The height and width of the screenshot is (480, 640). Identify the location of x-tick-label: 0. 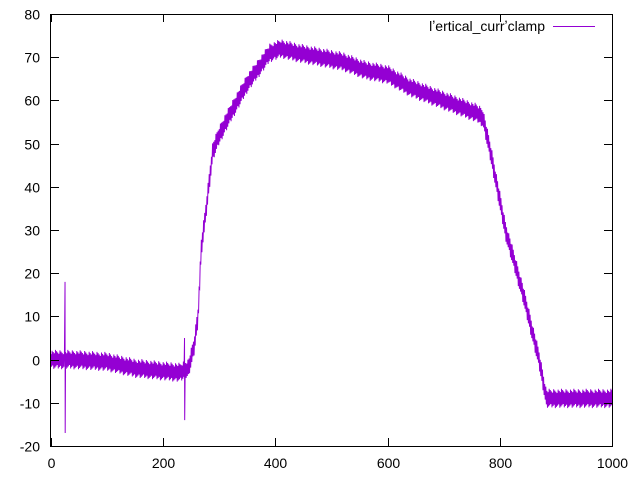
(52, 463).